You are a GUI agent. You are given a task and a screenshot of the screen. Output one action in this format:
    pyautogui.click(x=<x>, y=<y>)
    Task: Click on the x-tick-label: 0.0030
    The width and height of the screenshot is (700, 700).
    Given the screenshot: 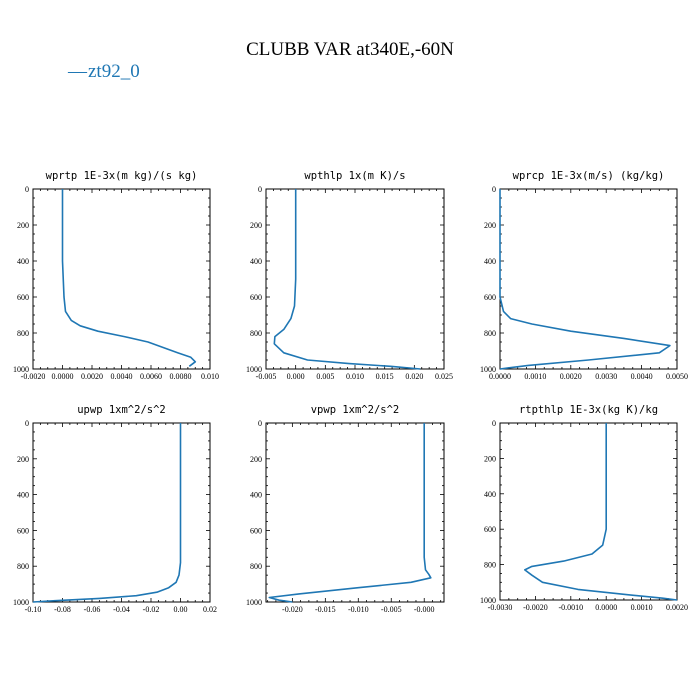 What is the action you would take?
    pyautogui.click(x=606, y=376)
    